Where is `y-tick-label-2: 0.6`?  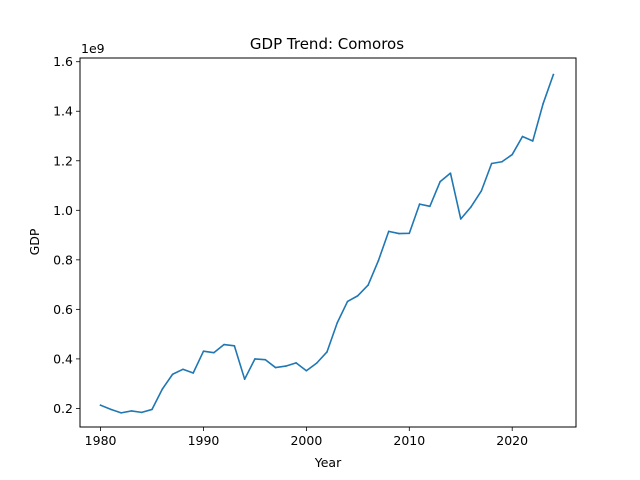 y-tick-label-2: 0.6 is located at coordinates (63, 309).